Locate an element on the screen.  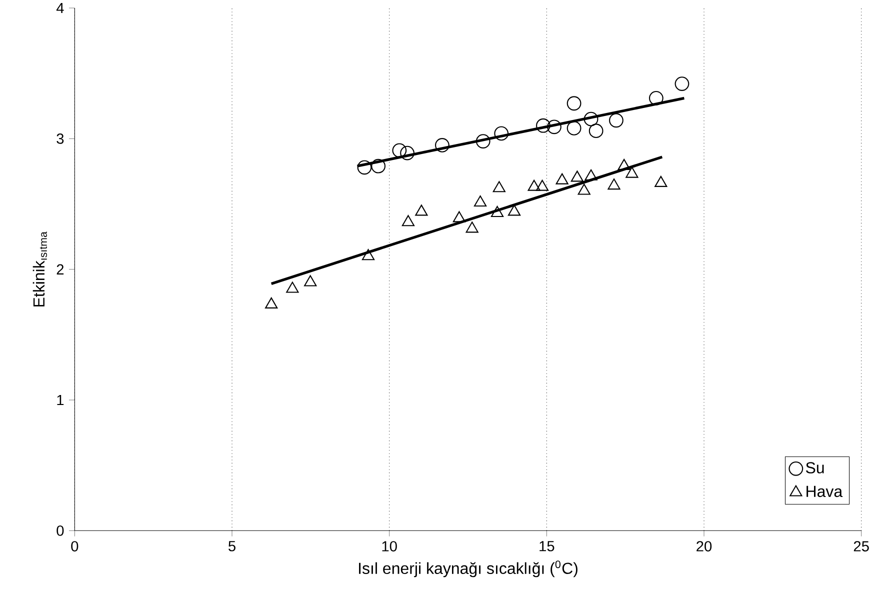
y-tick-label: 2 is located at coordinates (60, 269).